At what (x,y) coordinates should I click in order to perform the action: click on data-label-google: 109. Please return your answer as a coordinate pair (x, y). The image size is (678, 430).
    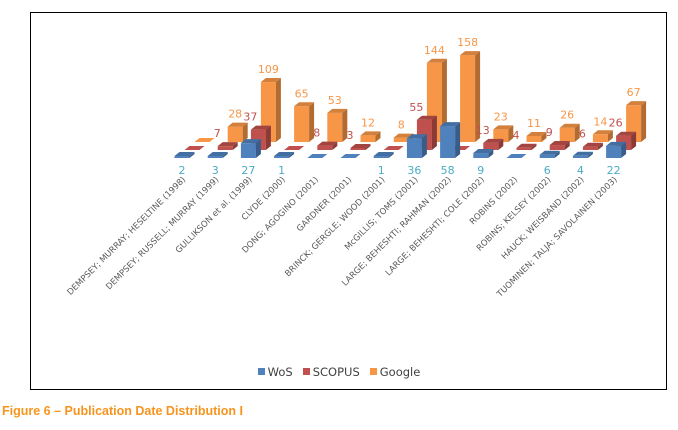
    Looking at the image, I should click on (268, 69).